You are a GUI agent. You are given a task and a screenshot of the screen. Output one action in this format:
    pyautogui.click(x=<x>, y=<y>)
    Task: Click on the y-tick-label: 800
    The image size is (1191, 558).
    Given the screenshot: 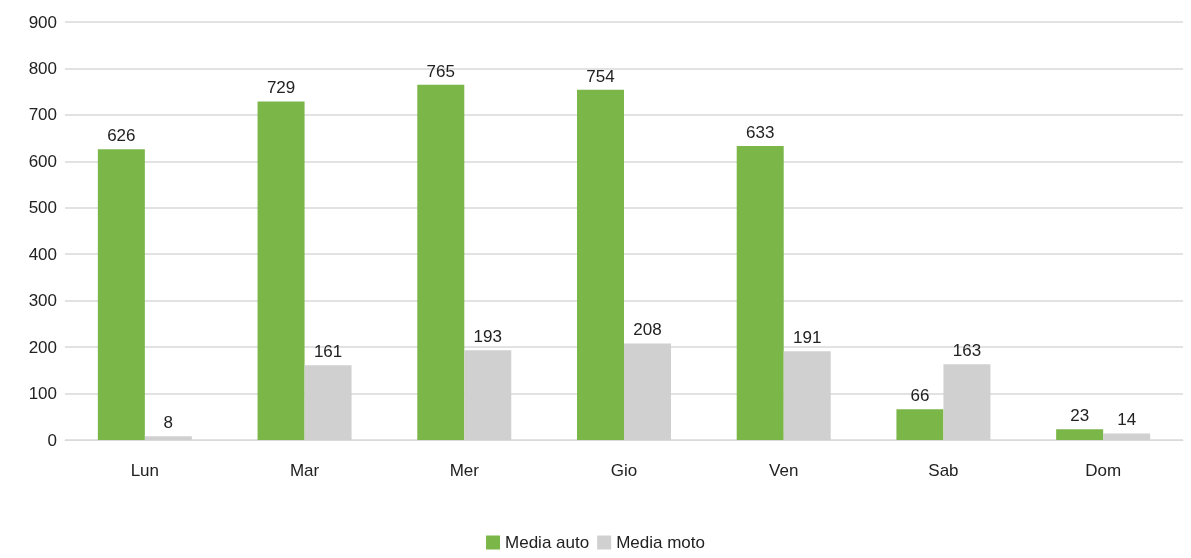 What is the action you would take?
    pyautogui.click(x=42, y=68)
    